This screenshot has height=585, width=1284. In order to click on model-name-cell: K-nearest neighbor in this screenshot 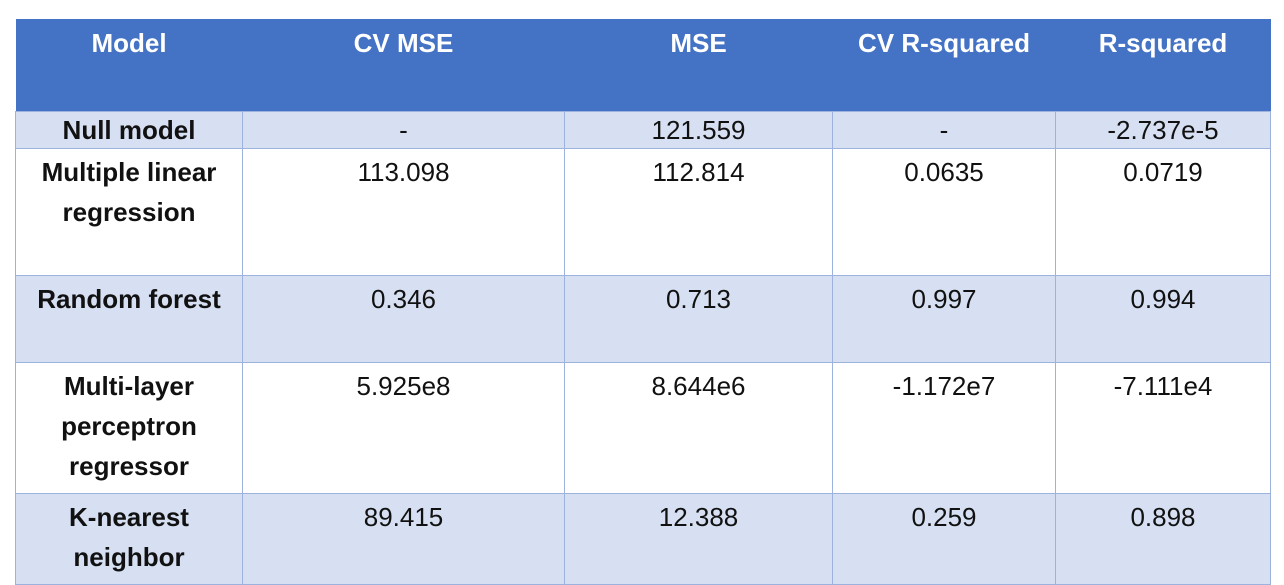, I will do `click(129, 539)`.